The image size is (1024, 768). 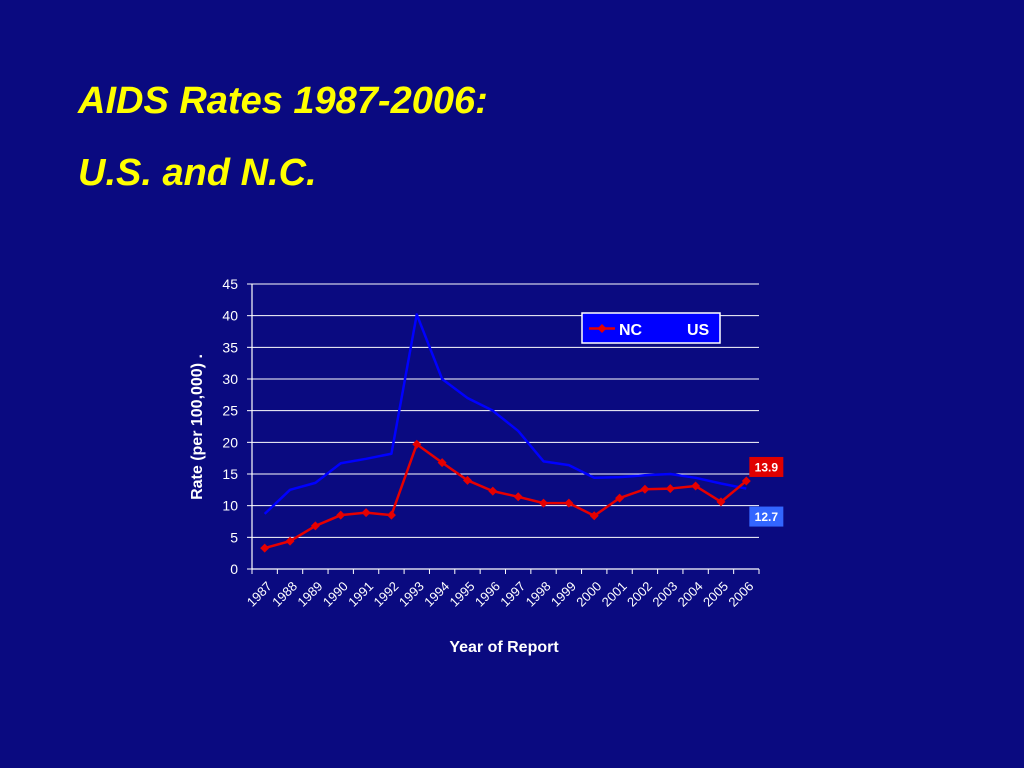 I want to click on slide-title-line2: U.S. and N.C., so click(x=197, y=173).